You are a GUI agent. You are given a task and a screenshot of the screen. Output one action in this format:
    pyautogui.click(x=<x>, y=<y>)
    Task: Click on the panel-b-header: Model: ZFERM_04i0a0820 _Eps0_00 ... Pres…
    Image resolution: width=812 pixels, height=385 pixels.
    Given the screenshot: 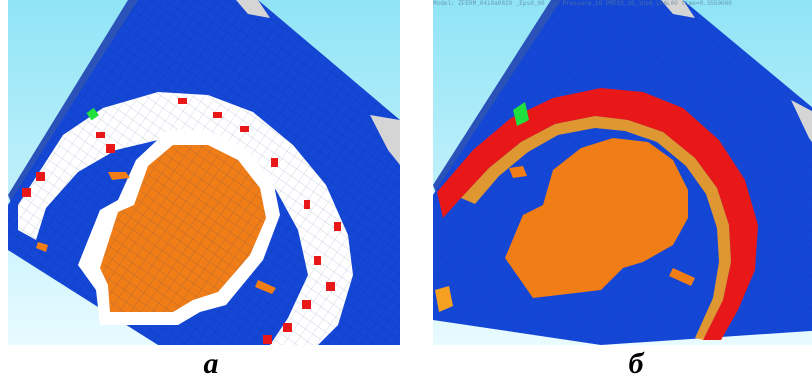 What is the action you would take?
    pyautogui.click(x=582, y=3)
    